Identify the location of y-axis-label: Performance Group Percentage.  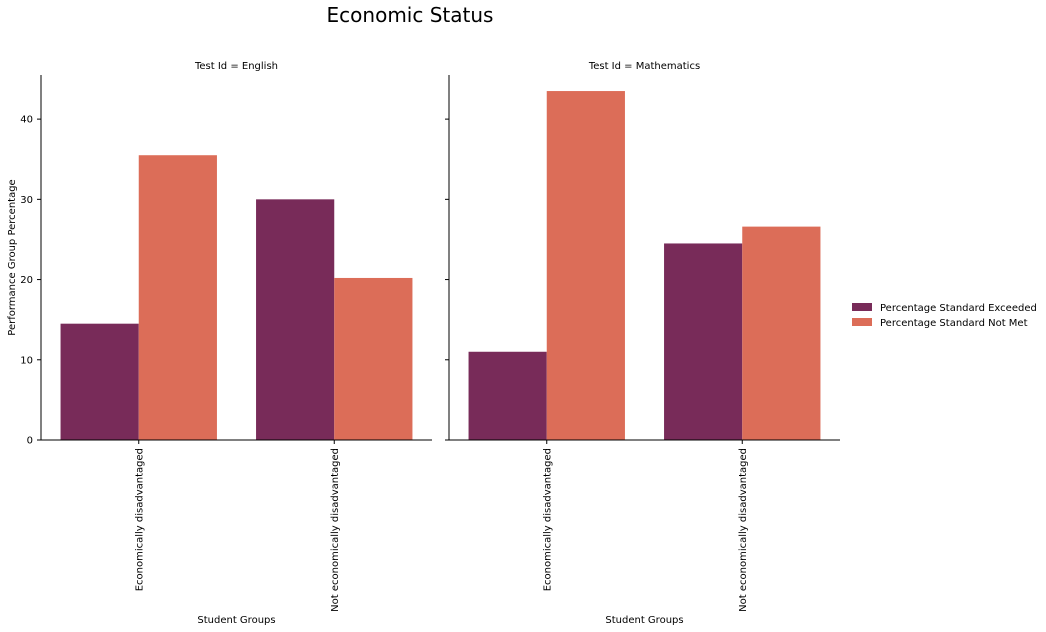
(12, 257).